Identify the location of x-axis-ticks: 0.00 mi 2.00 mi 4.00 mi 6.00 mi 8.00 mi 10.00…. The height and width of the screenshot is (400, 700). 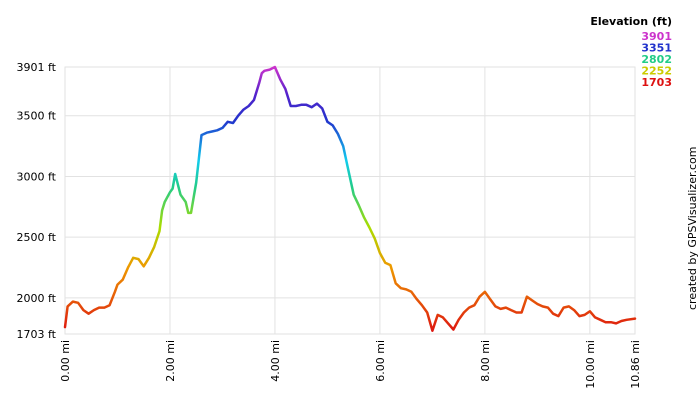
(350, 364).